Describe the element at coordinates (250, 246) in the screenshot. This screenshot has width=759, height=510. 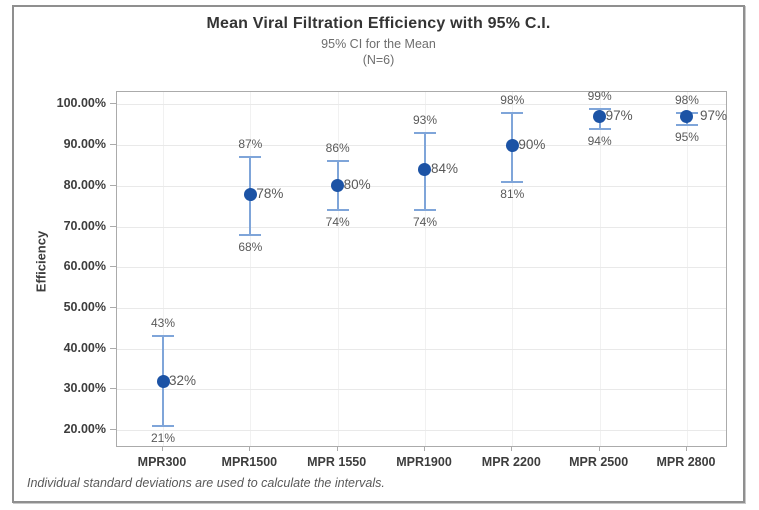
I see `ci-low-label: 68%` at that location.